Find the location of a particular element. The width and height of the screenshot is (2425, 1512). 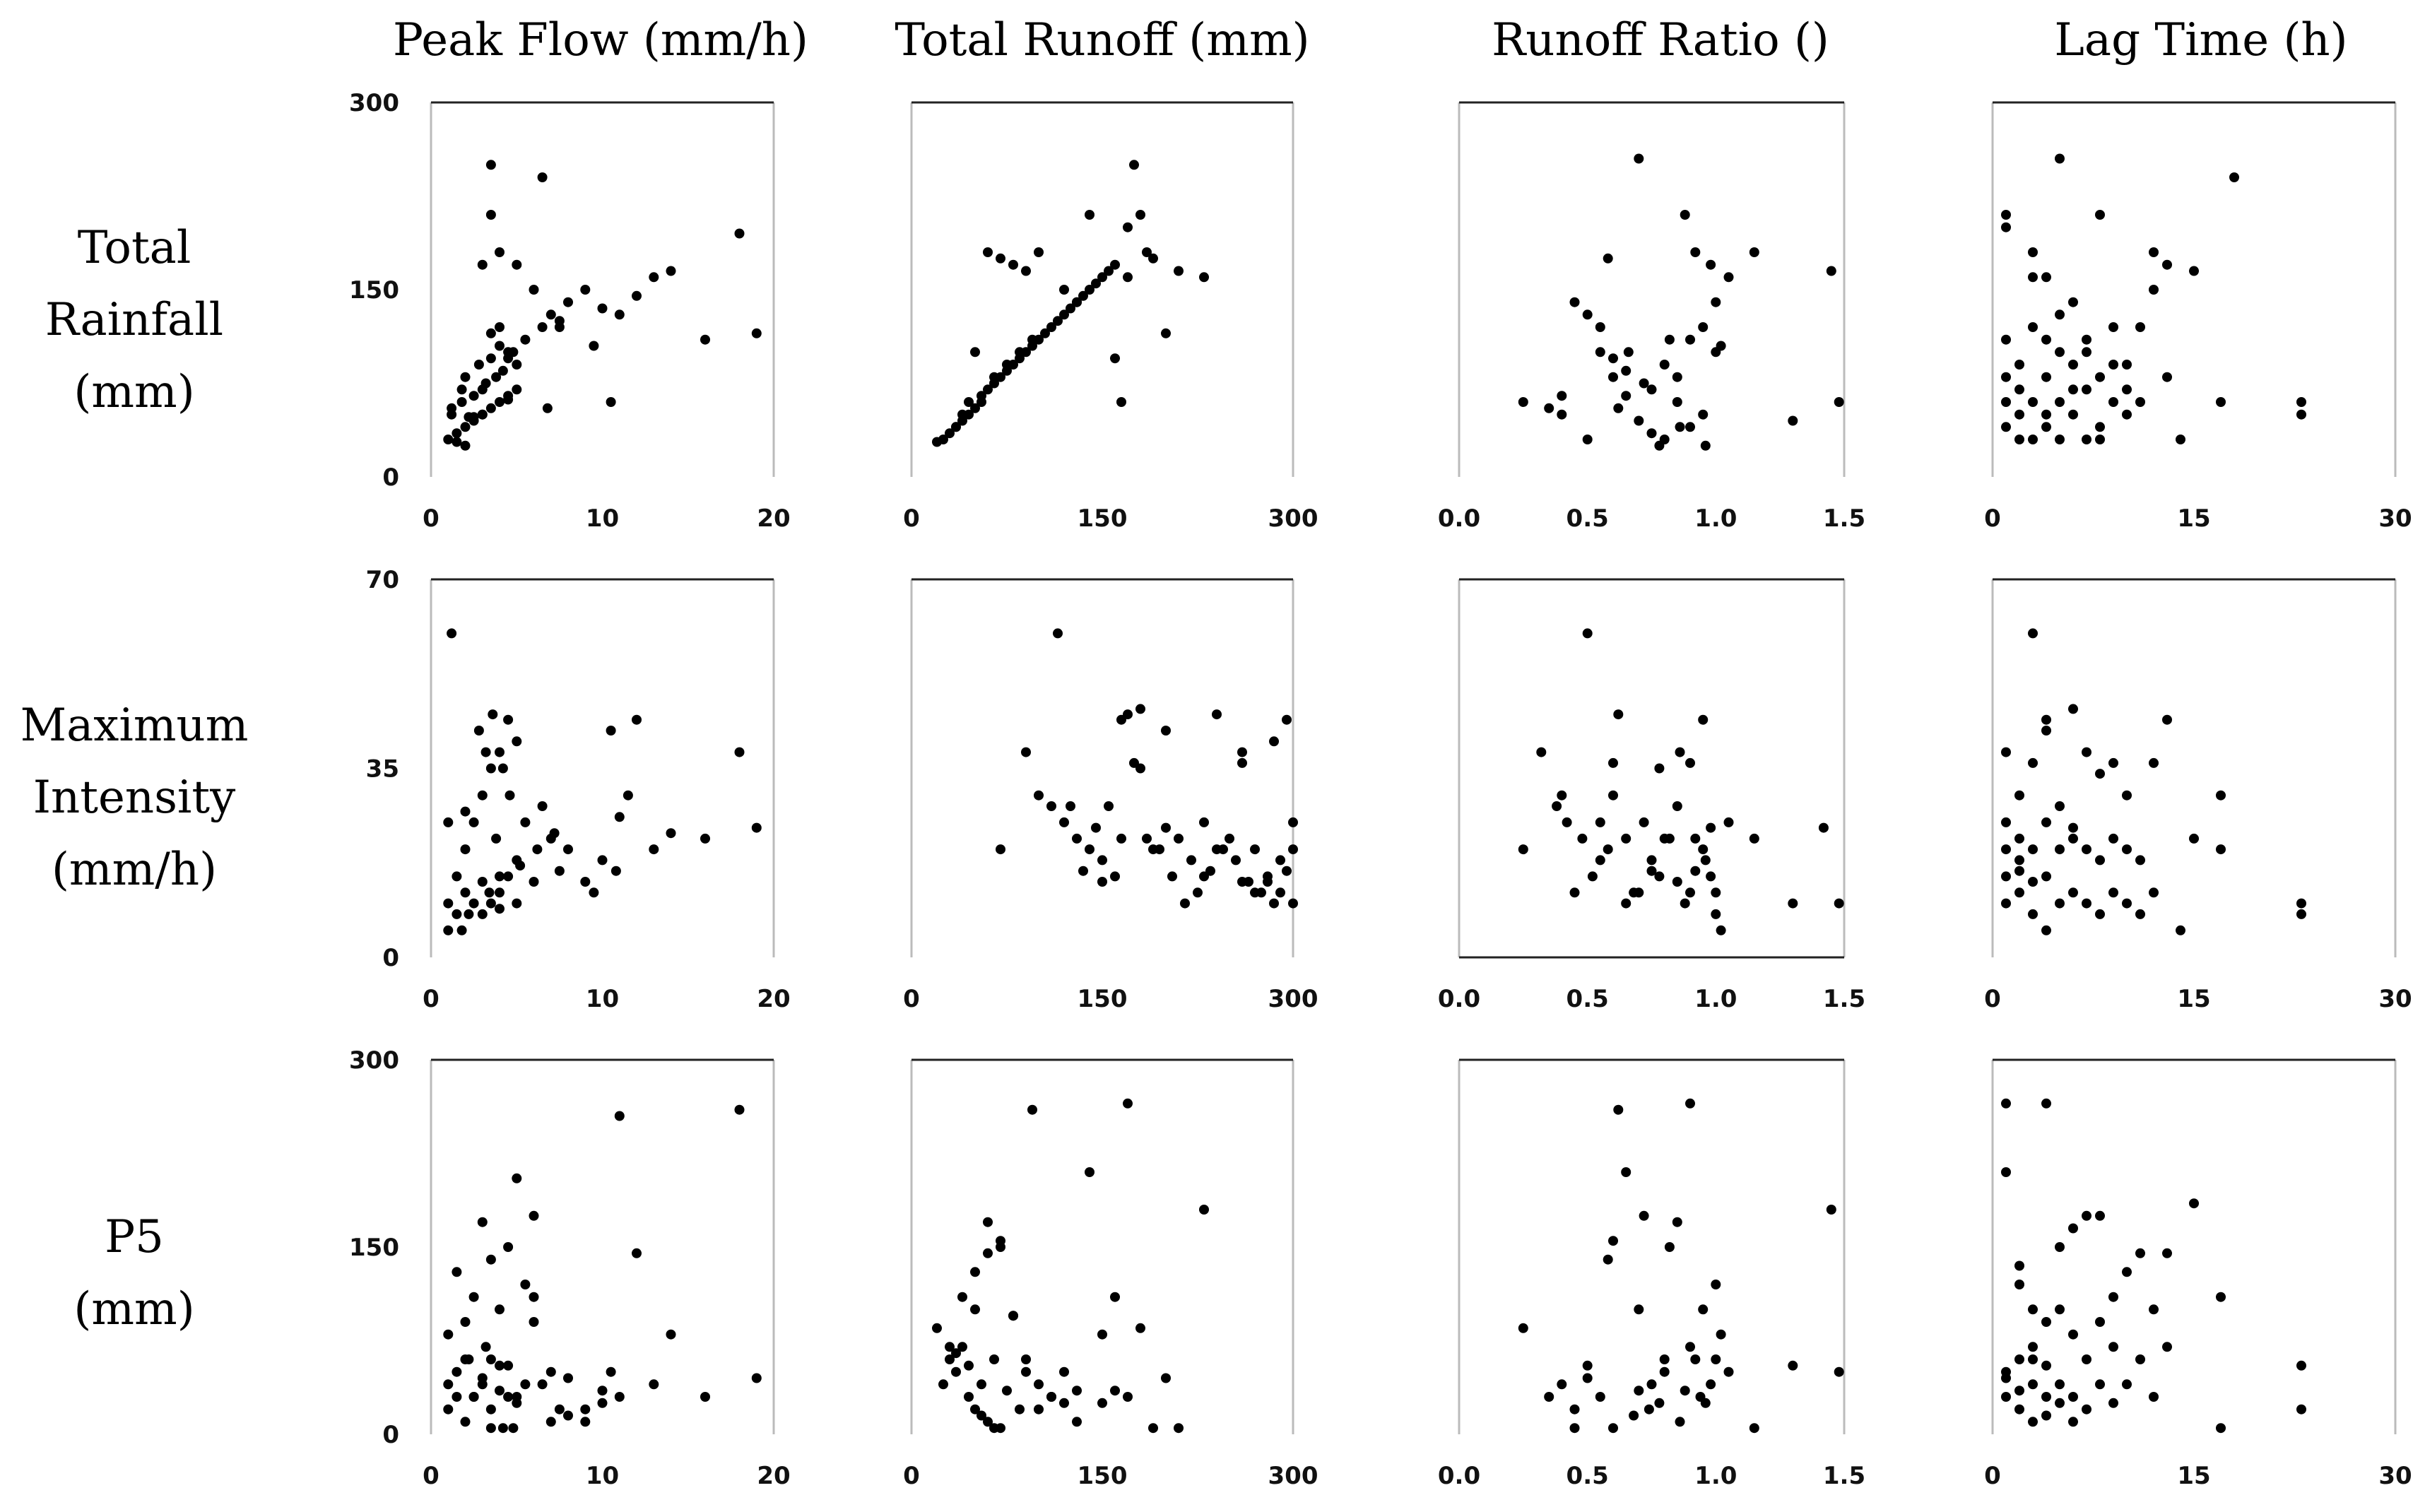

row-title-total-rainfall-line3: (mm) is located at coordinates (133, 392).